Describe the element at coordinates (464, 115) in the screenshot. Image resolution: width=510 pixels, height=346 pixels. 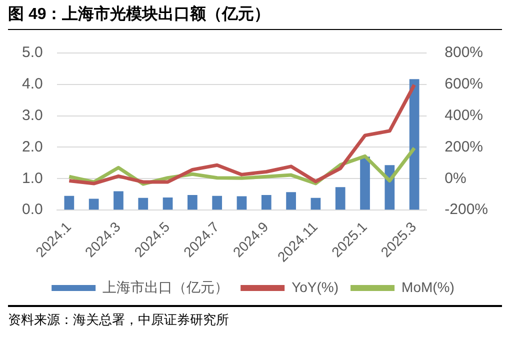
I see `y2-tick-label: 400%` at that location.